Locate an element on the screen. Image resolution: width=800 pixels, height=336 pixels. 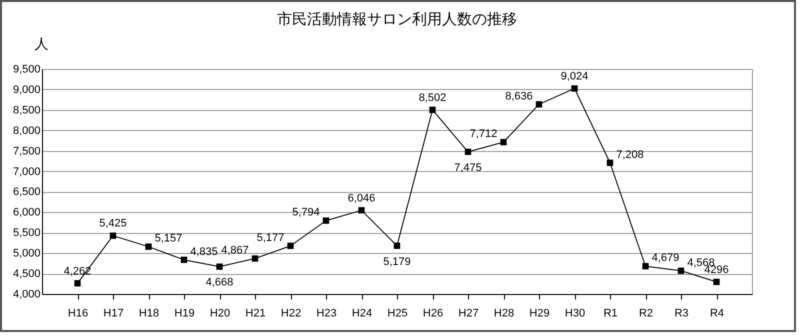
data-label: 5,425 is located at coordinates (113, 224).